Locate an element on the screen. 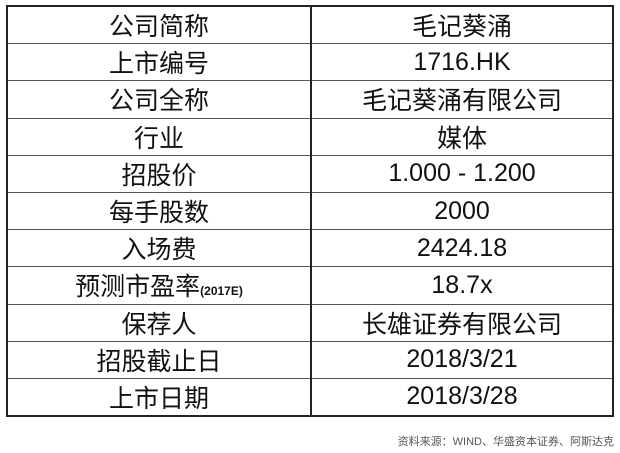 The height and width of the screenshot is (453, 620). row-value: 2000 is located at coordinates (462, 211).